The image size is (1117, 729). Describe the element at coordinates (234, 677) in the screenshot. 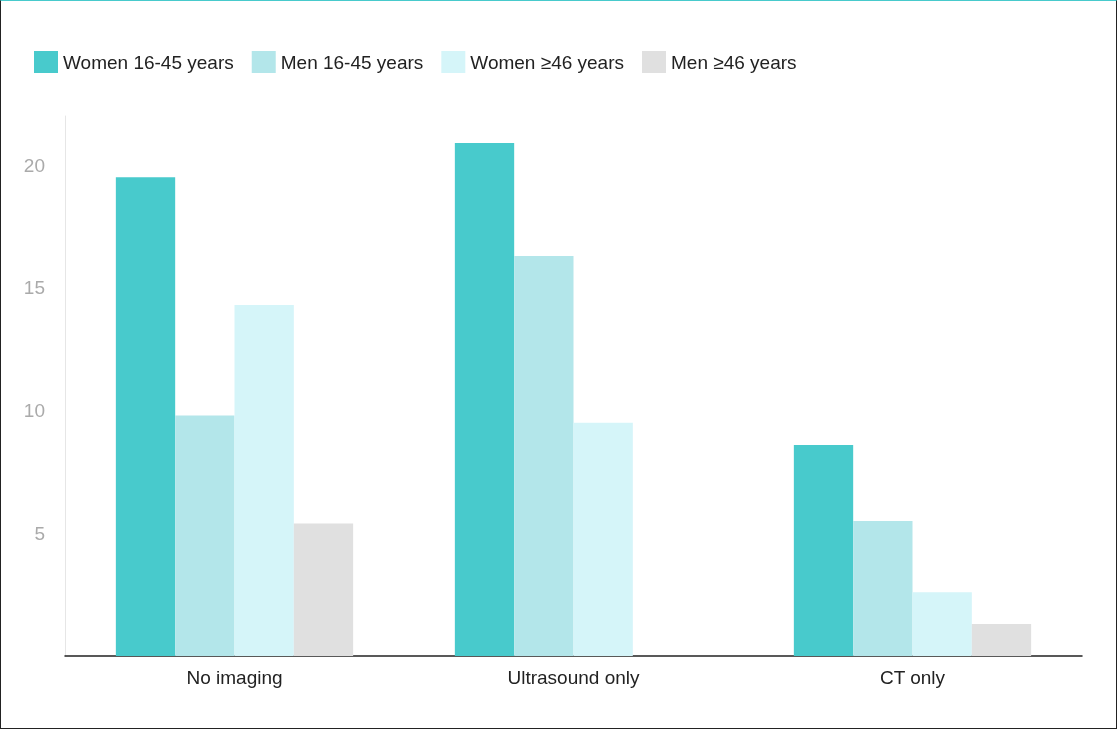

I see `x-tick-label: No imaging` at that location.